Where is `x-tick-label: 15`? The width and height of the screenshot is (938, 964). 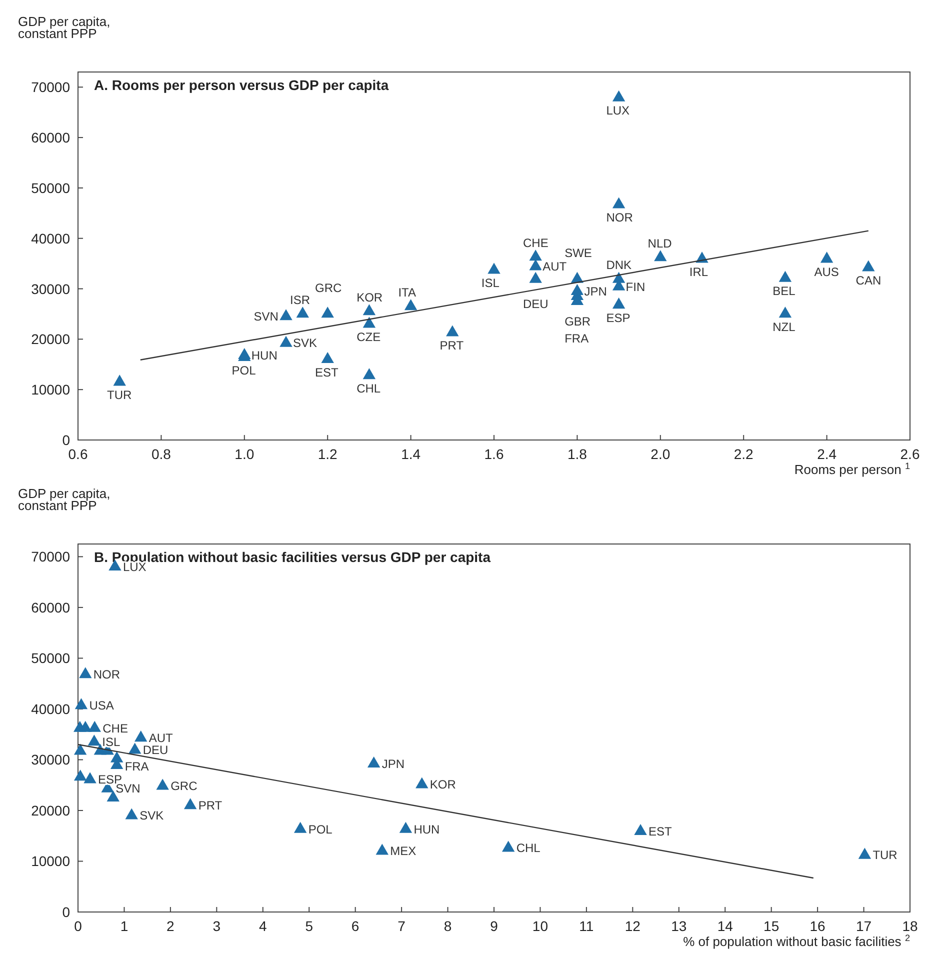
x-tick-label: 15 is located at coordinates (772, 926).